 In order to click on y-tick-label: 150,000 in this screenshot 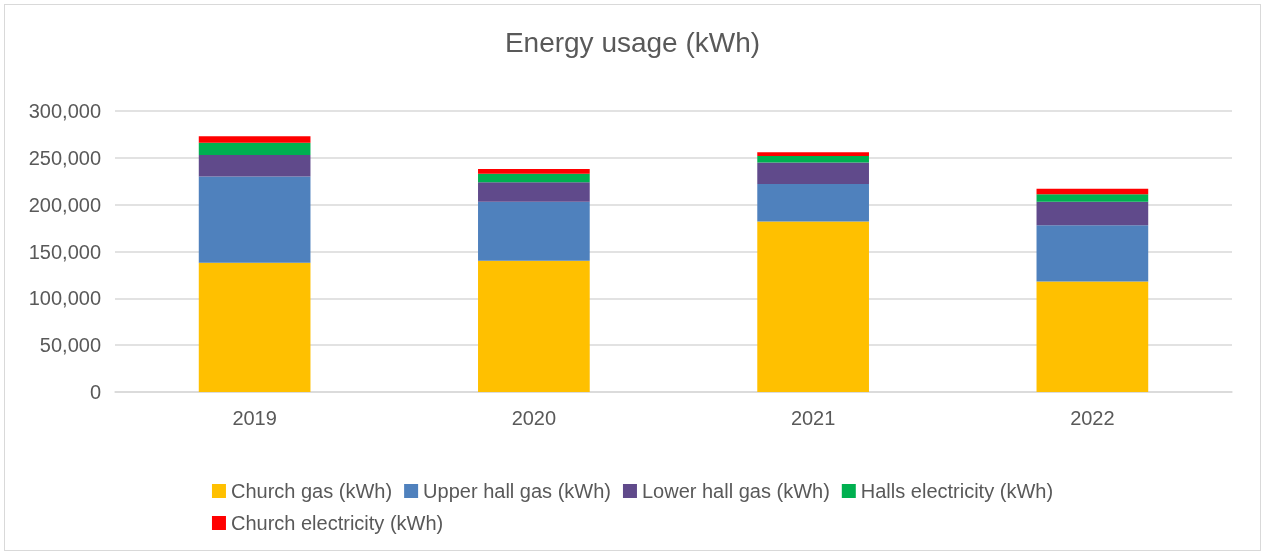, I will do `click(64, 251)`.